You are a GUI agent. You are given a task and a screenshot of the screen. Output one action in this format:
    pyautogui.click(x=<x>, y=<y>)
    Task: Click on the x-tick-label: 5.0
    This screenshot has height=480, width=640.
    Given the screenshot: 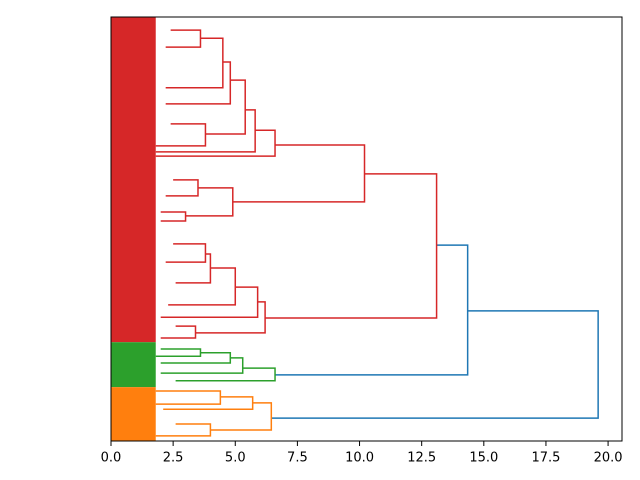 What is the action you would take?
    pyautogui.click(x=235, y=458)
    